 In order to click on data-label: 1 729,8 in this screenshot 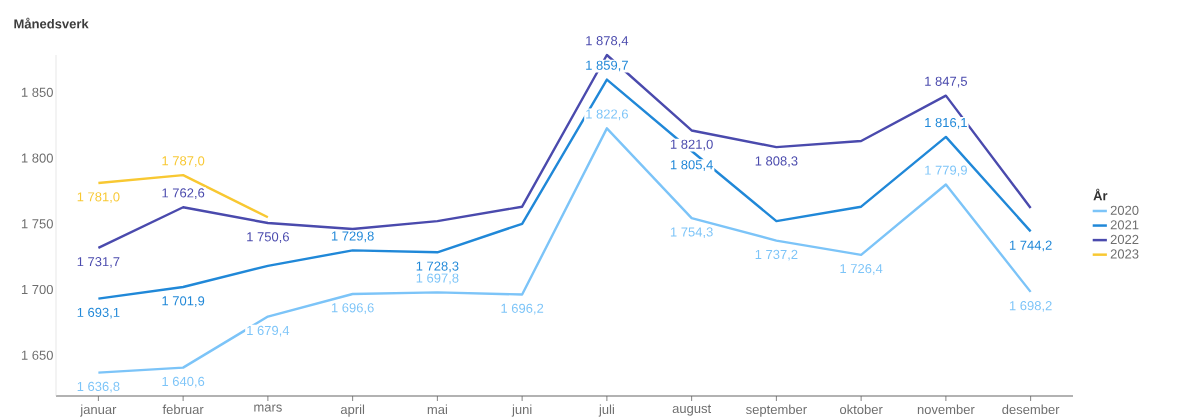, I will do `click(352, 237)`.